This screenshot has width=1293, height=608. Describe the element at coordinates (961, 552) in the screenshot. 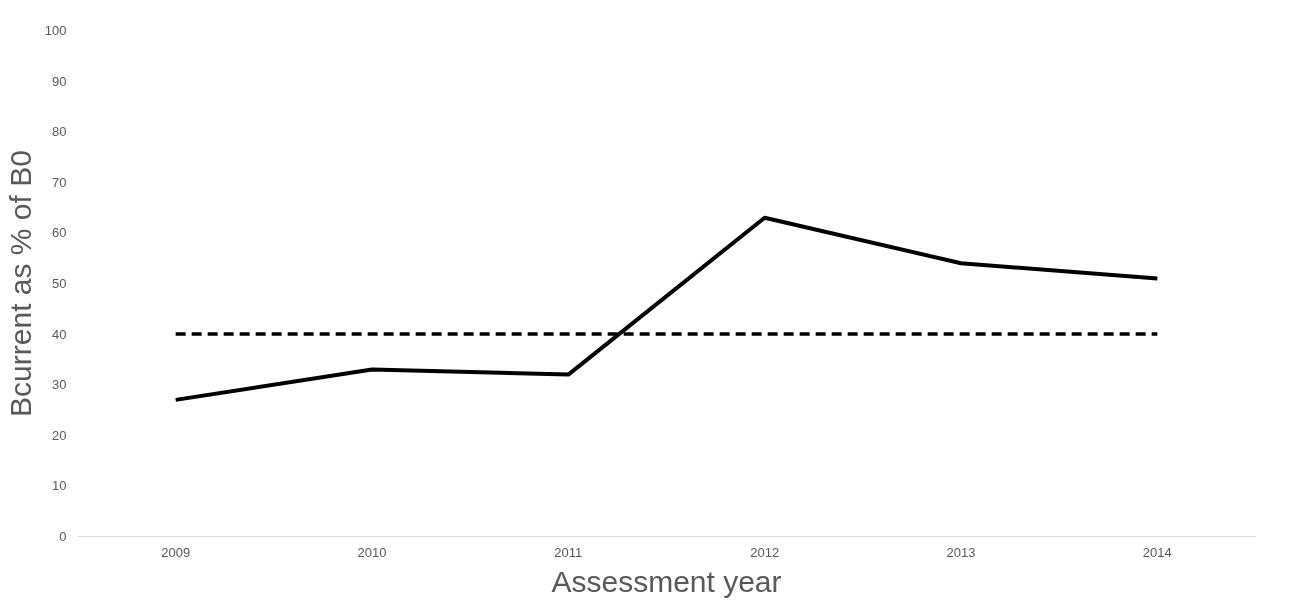

I see `x-tick-label: 2013` at that location.